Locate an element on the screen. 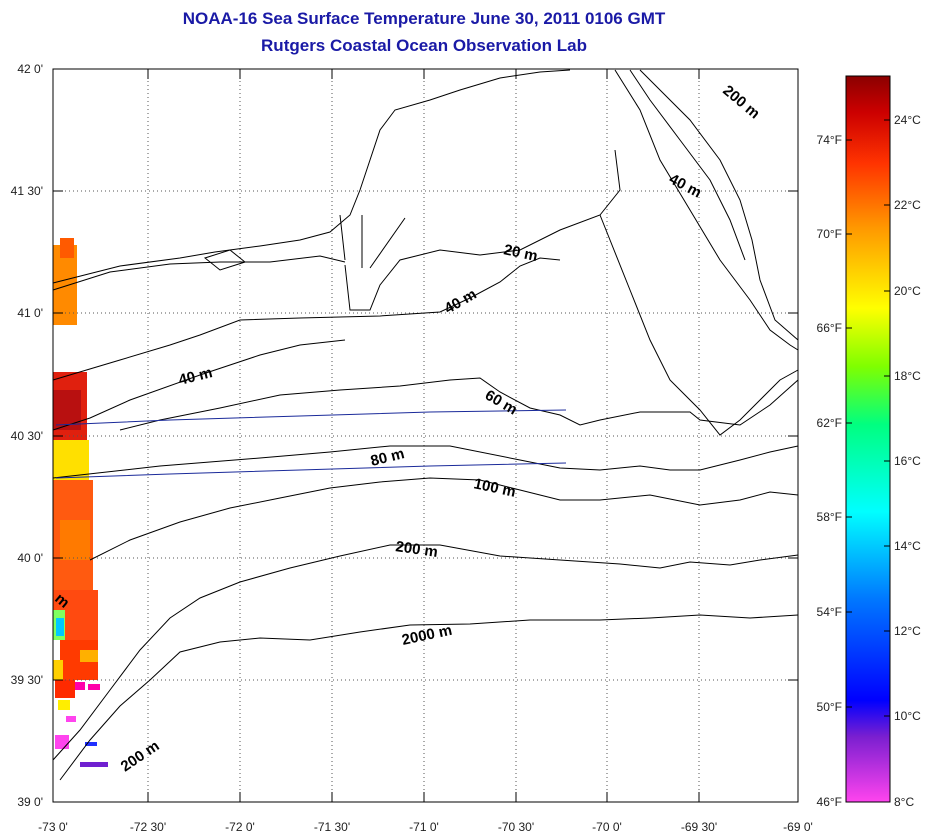 This screenshot has height=840, width=928. celsius-label: 24°C is located at coordinates (907, 120).